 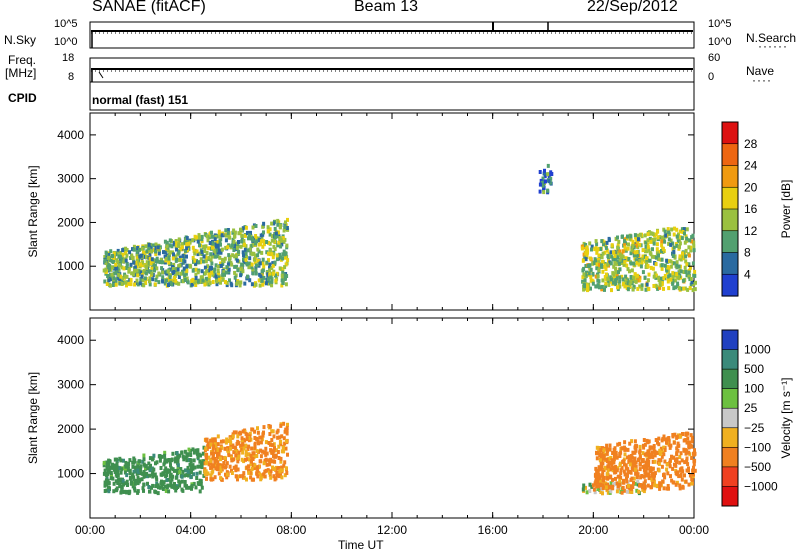 What do you see at coordinates (754, 369) in the screenshot?
I see `velocity-colorbar-label: 500` at bounding box center [754, 369].